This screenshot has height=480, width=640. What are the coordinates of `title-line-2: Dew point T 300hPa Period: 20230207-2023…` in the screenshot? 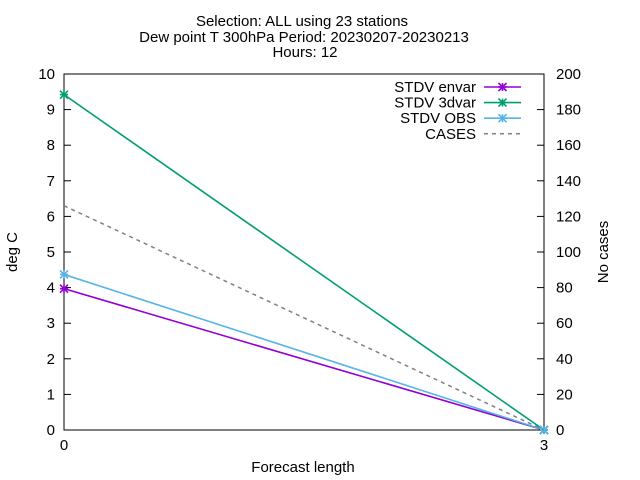 It's located at (304, 37).